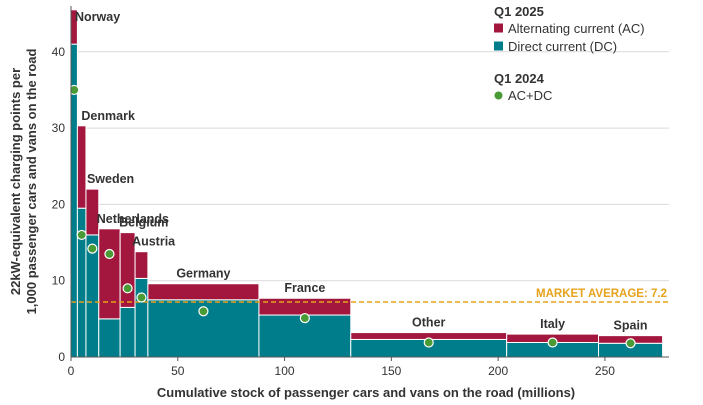 This screenshot has height=405, width=703. What do you see at coordinates (141, 317) in the screenshot?
I see `bar-dc-austria` at bounding box center [141, 317].